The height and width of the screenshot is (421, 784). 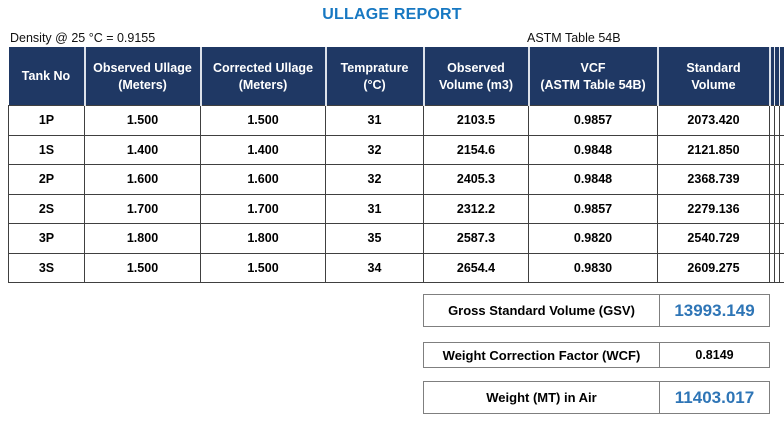 What do you see at coordinates (142, 208) in the screenshot?
I see `cell-observed-ullage: 1.700` at bounding box center [142, 208].